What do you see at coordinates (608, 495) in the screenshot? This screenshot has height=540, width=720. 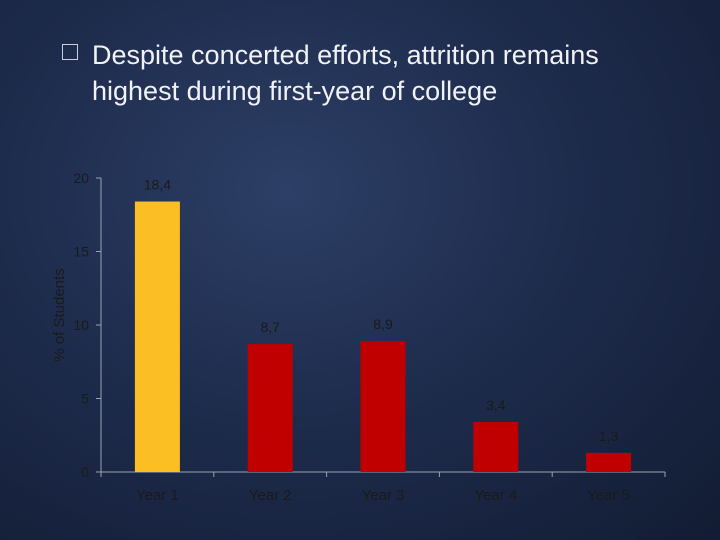 I see `x-category-label: Year 5` at bounding box center [608, 495].